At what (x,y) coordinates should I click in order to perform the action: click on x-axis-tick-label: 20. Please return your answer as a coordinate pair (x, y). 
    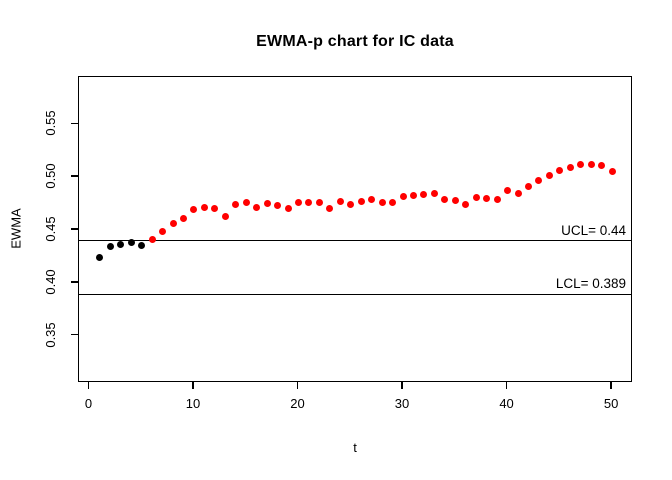
    Looking at the image, I should click on (297, 403).